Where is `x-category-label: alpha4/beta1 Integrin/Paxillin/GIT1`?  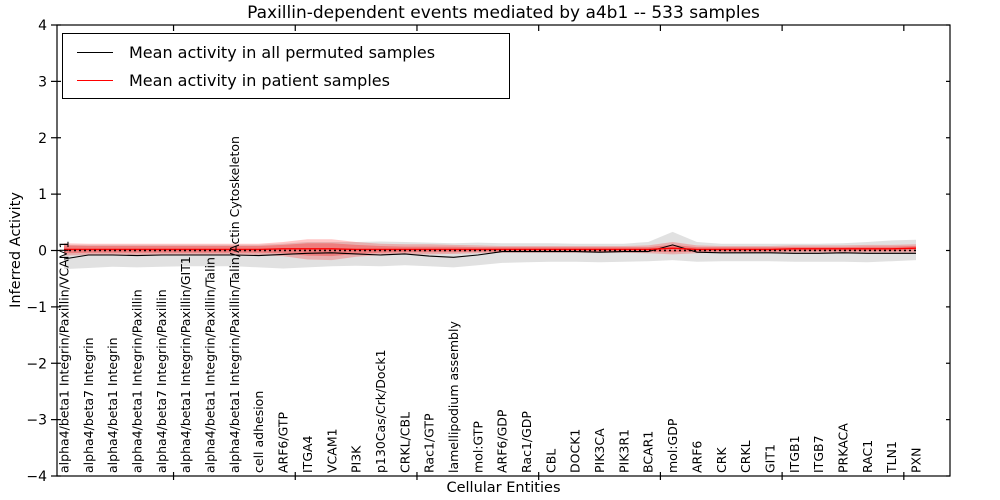
x-category-label: alpha4/beta1 Integrin/Paxillin/GIT1 is located at coordinates (185, 364).